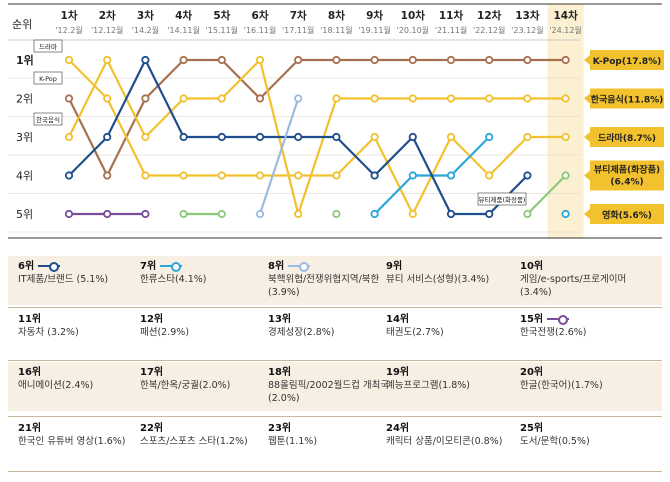 This screenshot has width=670, height=482. Describe the element at coordinates (329, 372) in the screenshot. I see `ranking-rank: 18위` at that location.